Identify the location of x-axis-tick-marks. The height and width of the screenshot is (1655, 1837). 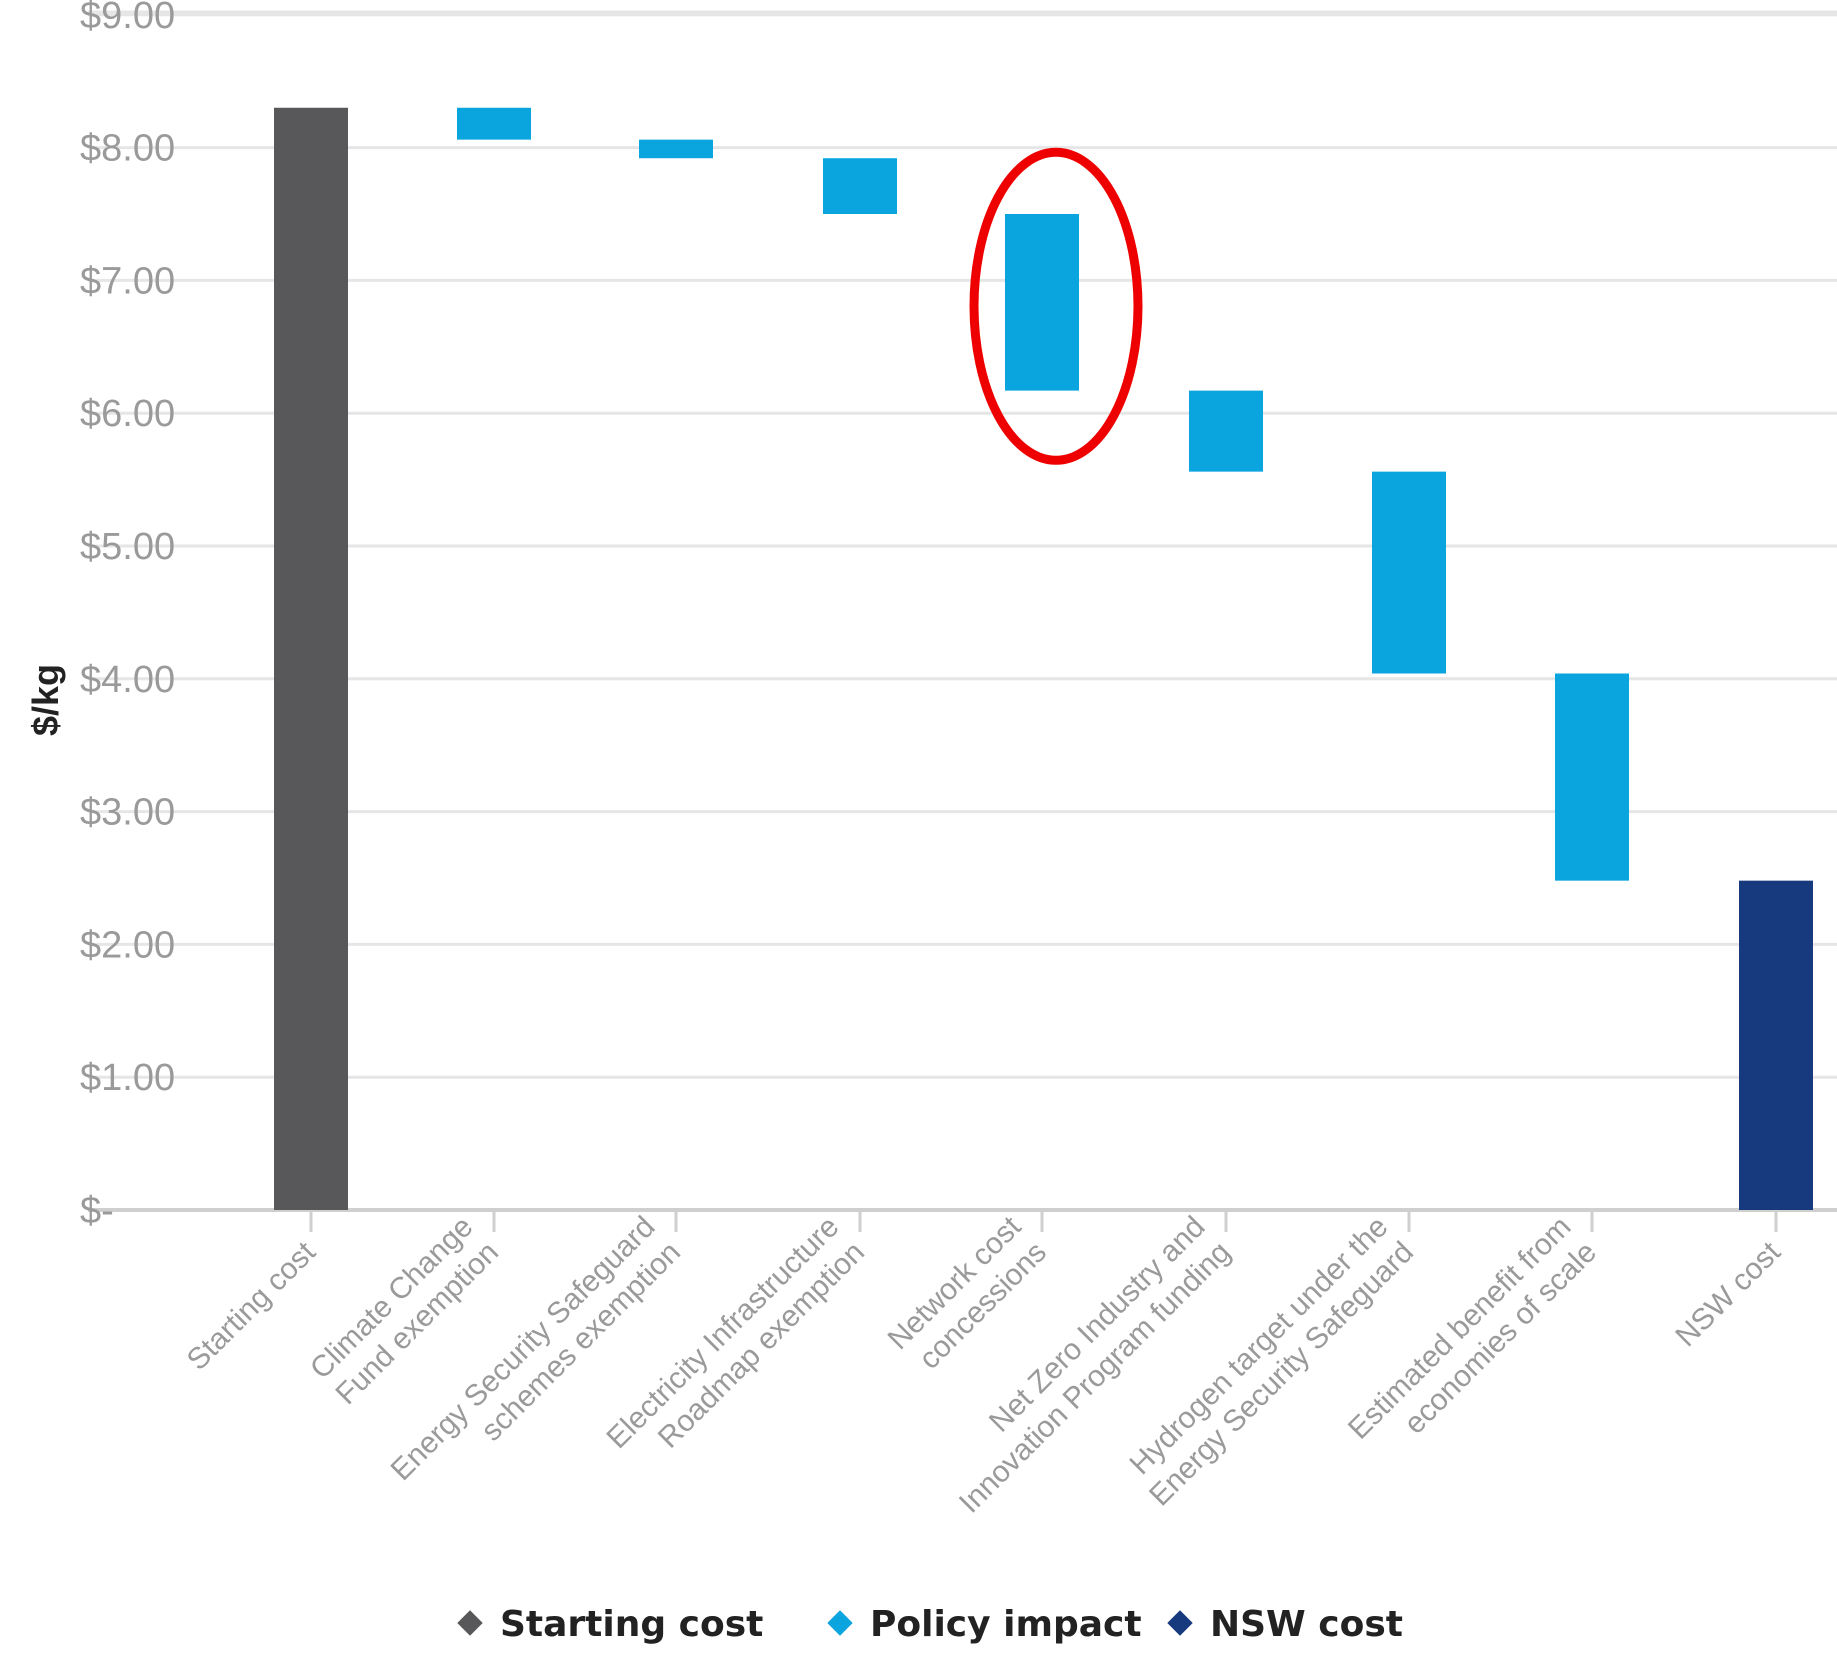
(1043, 1221).